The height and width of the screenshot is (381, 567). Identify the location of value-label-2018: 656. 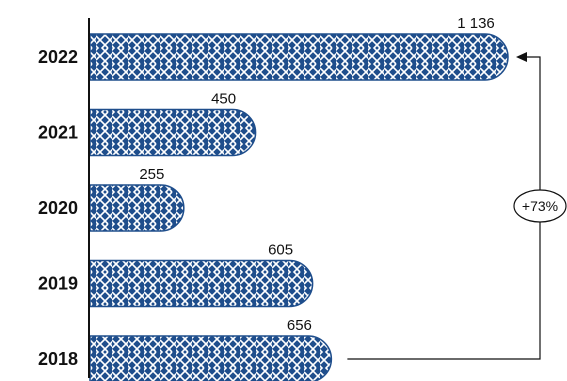
(299, 325).